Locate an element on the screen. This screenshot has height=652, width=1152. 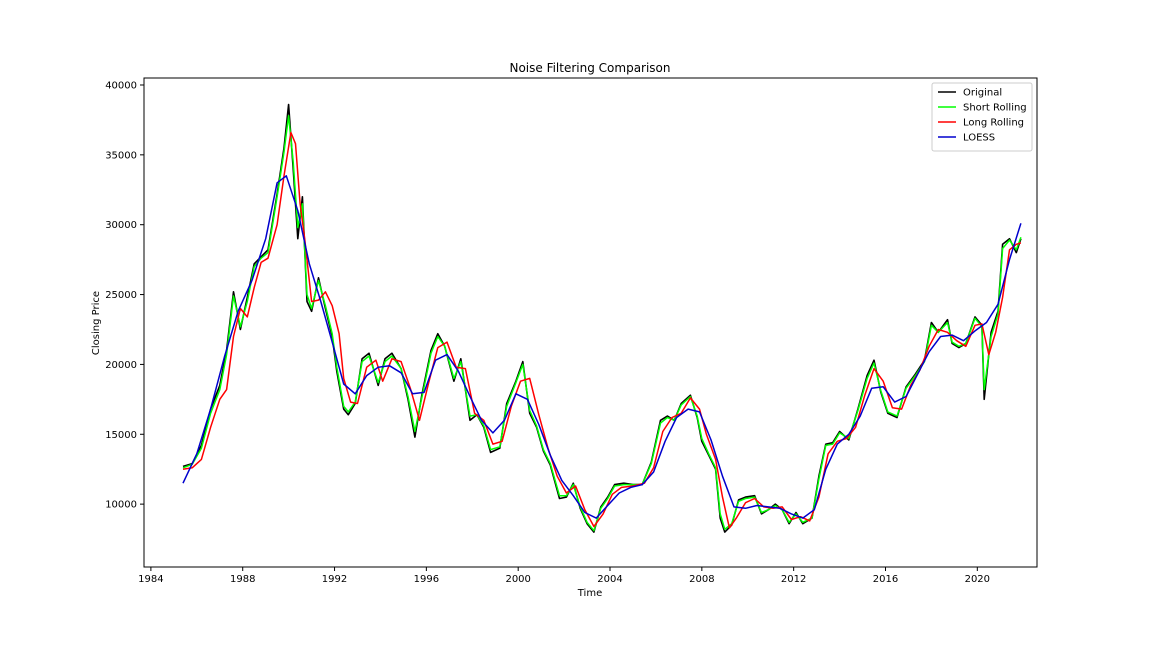
x-tick-label: 2000 is located at coordinates (517, 579).